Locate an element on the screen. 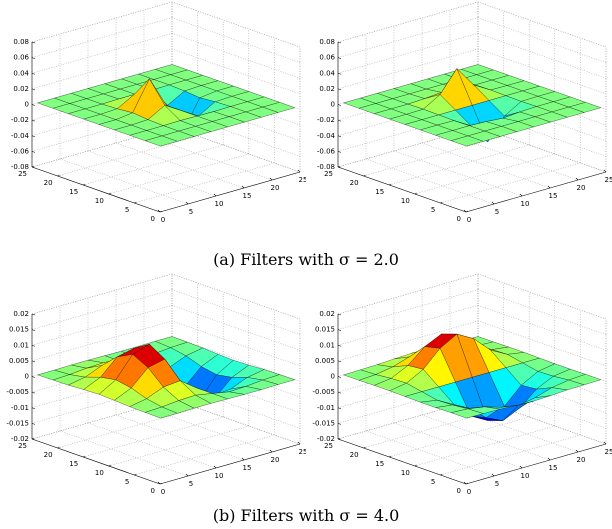 The image size is (612, 529). z-tick-label: -0.06 is located at coordinates (326, 151).